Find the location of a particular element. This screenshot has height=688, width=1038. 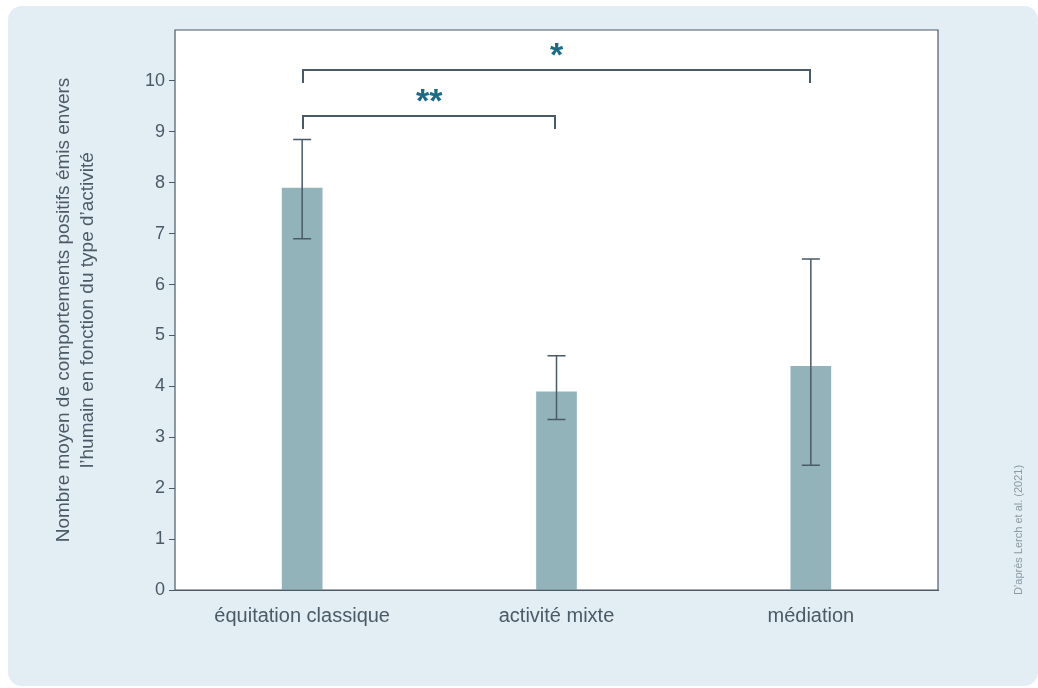

y-tick-label: 3 is located at coordinates (159, 436).